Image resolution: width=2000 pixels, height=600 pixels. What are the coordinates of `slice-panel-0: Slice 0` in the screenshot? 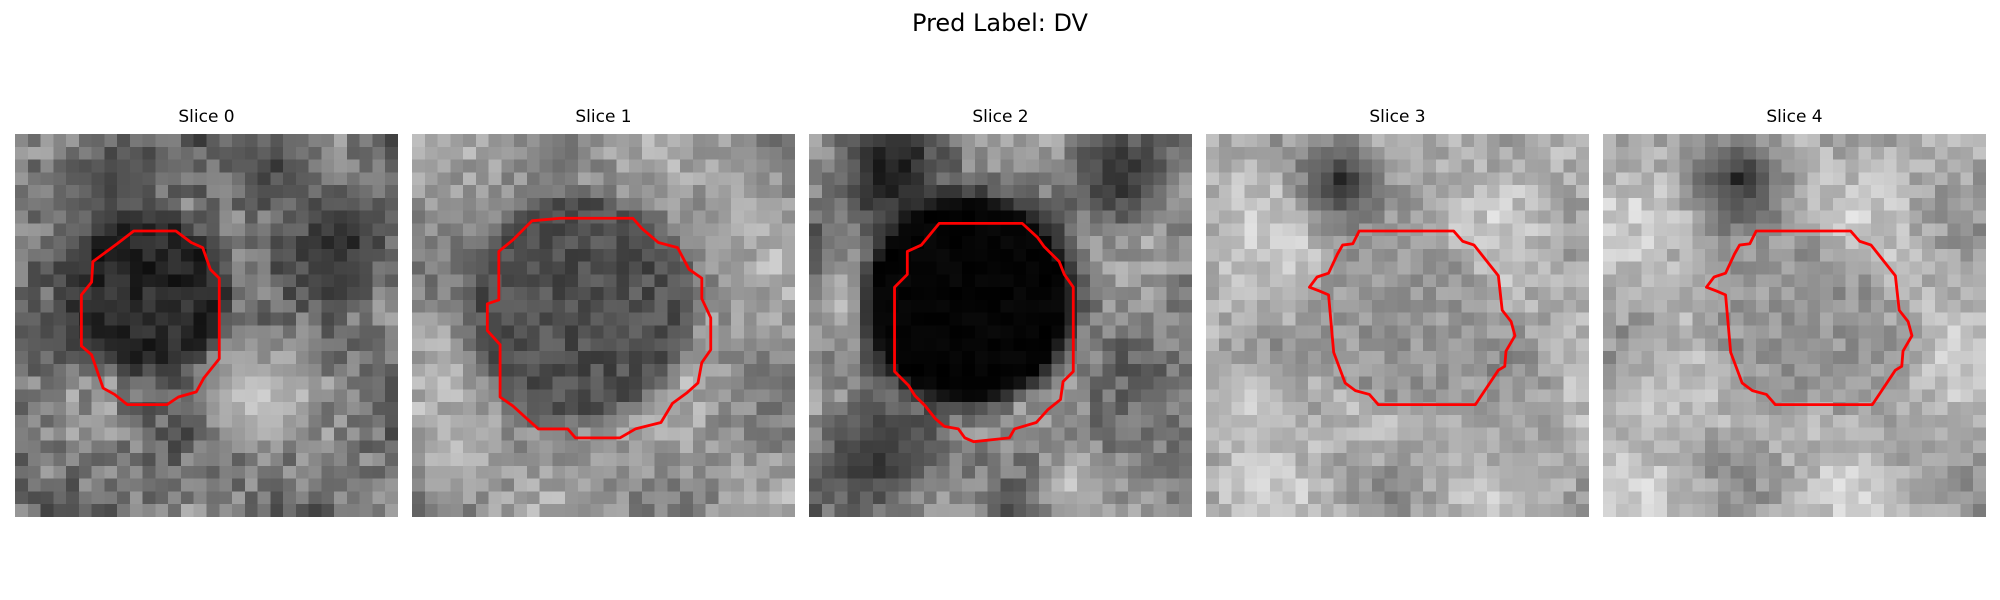 It's located at (206, 312).